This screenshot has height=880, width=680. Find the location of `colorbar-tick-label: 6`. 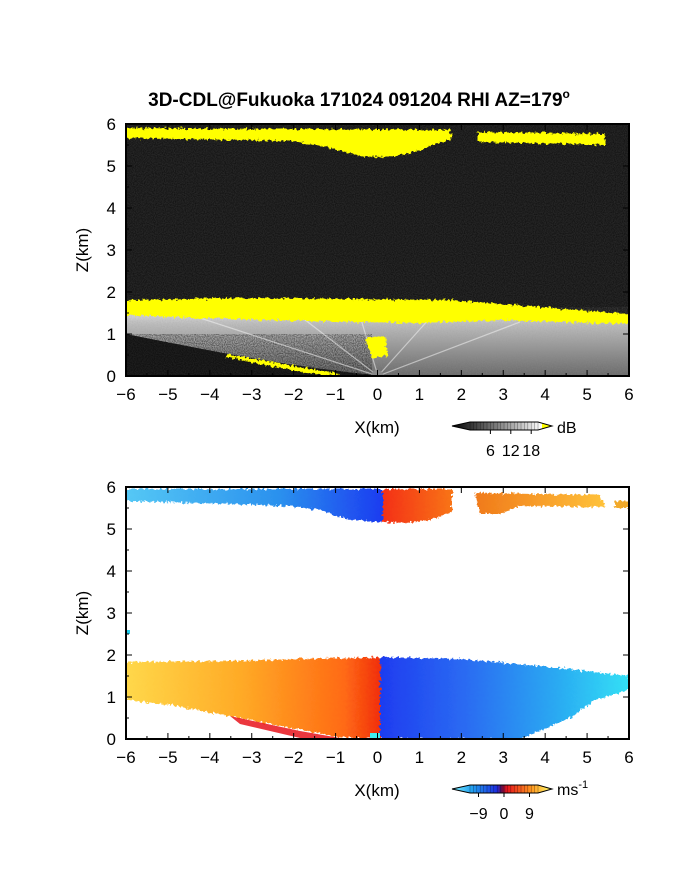

colorbar-tick-label: 6 is located at coordinates (490, 451).